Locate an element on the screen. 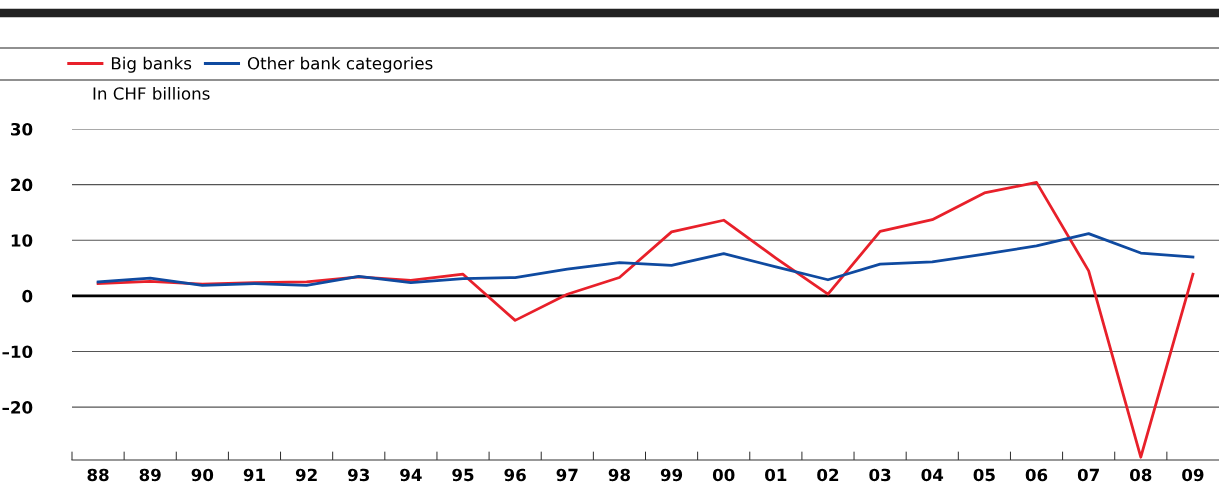 This screenshot has height=489, width=1219. x-tick-label: 90 is located at coordinates (202, 475).